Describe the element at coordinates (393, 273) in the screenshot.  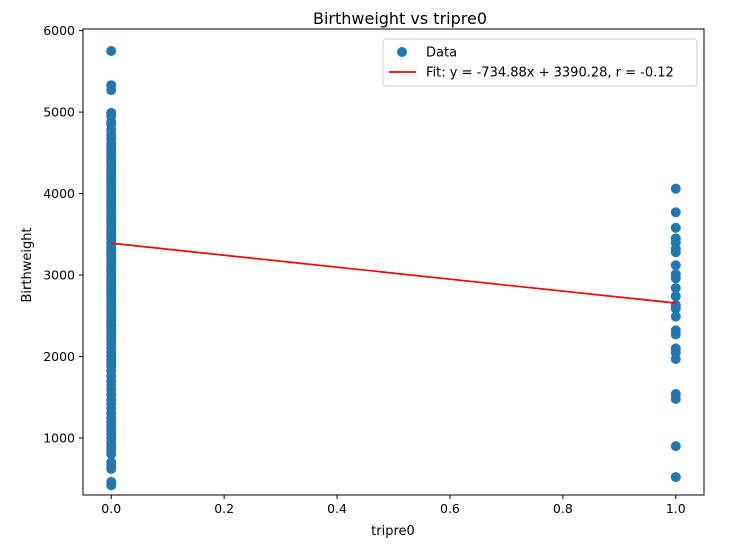
I see `fit-line` at that location.